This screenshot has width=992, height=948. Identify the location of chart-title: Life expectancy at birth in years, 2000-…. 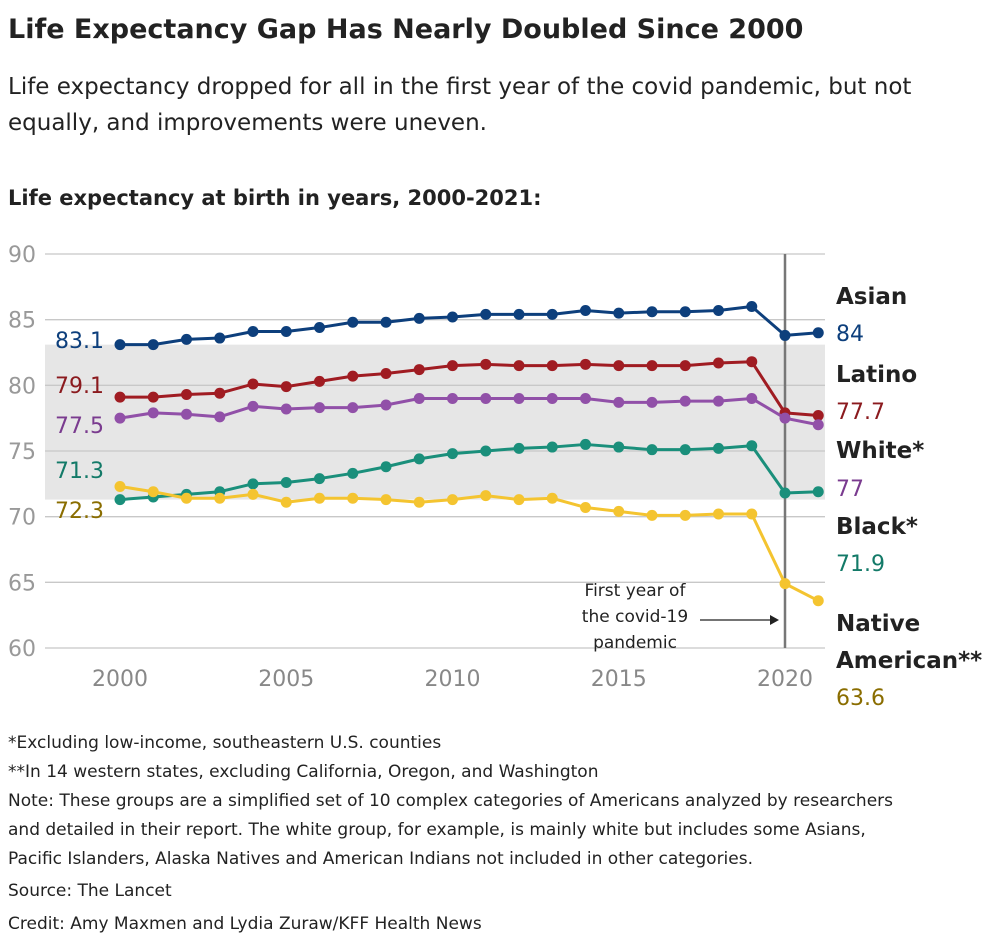
(275, 198).